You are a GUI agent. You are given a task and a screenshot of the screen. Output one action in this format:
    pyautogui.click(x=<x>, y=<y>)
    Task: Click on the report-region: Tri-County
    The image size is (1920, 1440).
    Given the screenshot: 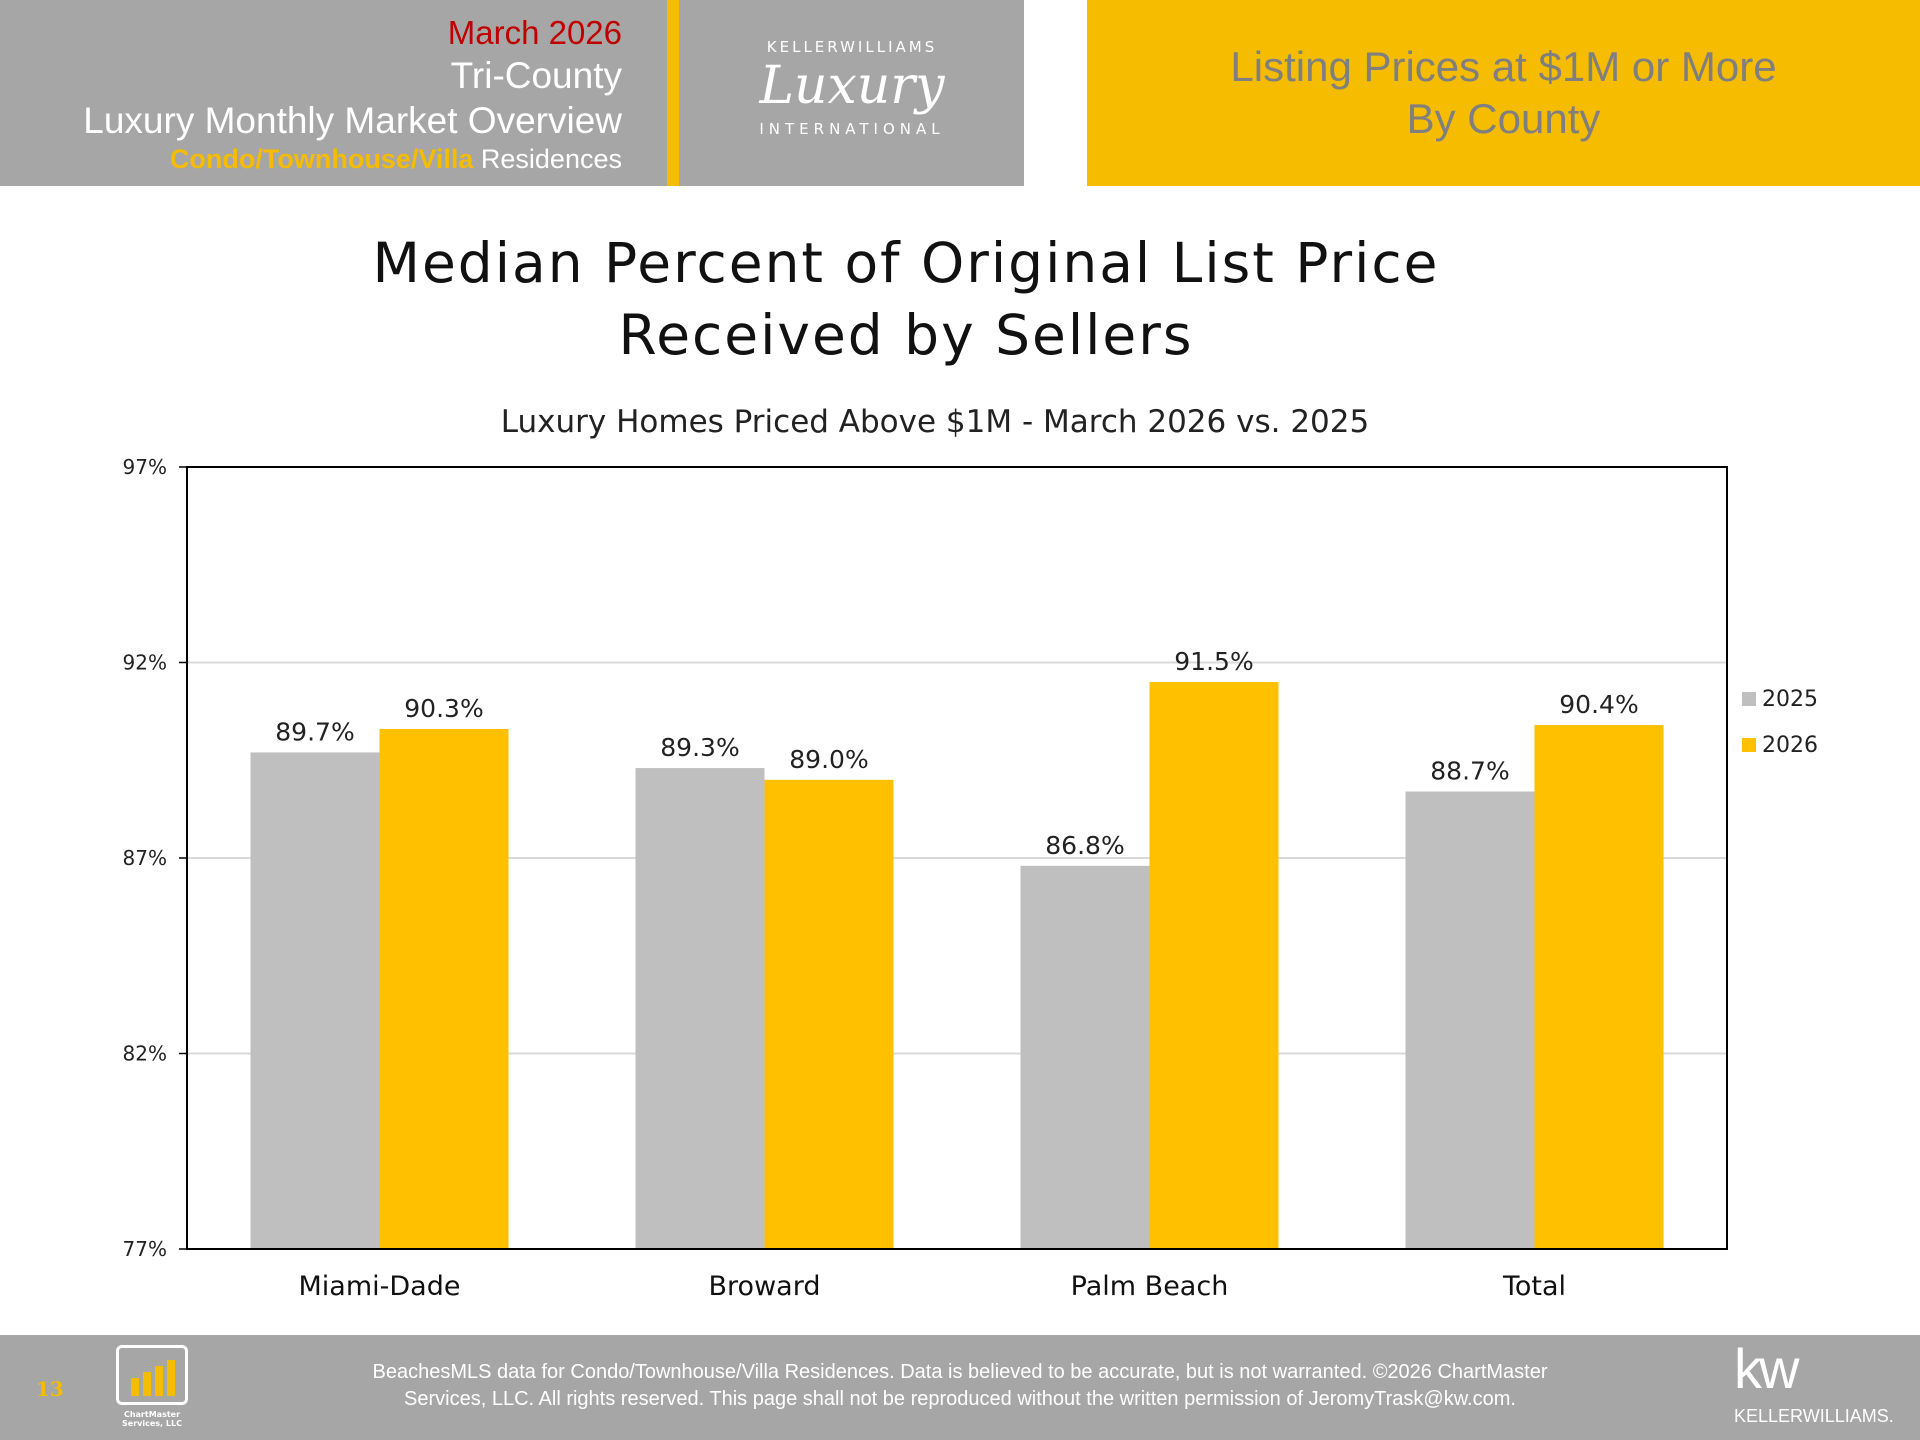 What is the action you would take?
    pyautogui.click(x=536, y=75)
    